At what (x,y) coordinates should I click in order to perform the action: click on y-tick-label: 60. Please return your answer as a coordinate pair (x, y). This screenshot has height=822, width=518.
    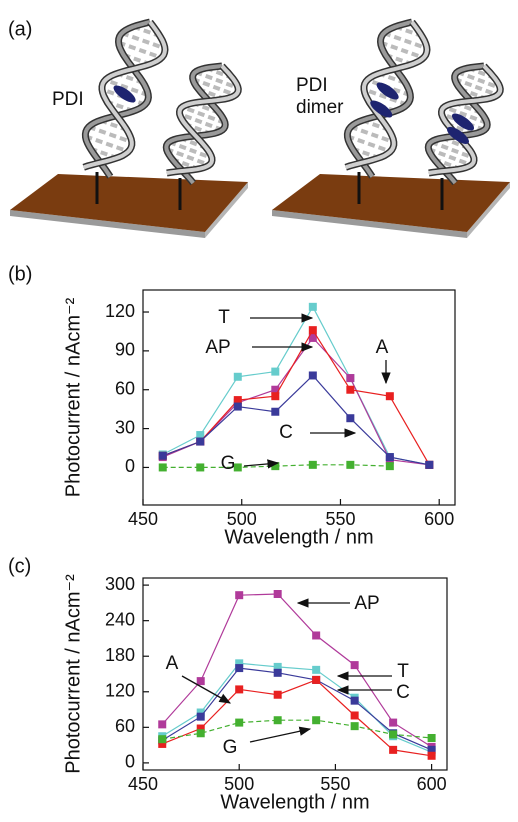
    Looking at the image, I should click on (125, 388).